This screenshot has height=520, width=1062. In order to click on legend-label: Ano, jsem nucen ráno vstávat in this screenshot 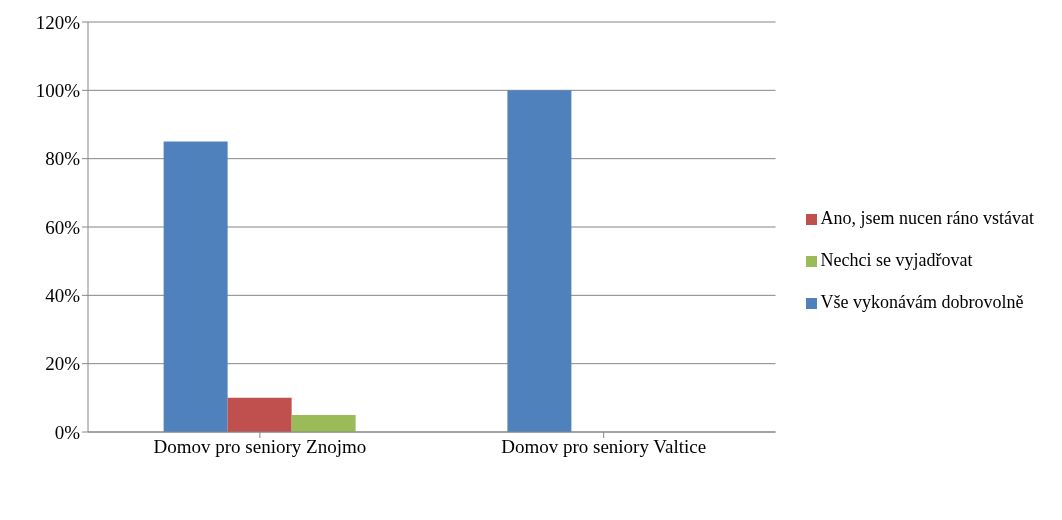, I will do `click(927, 218)`.